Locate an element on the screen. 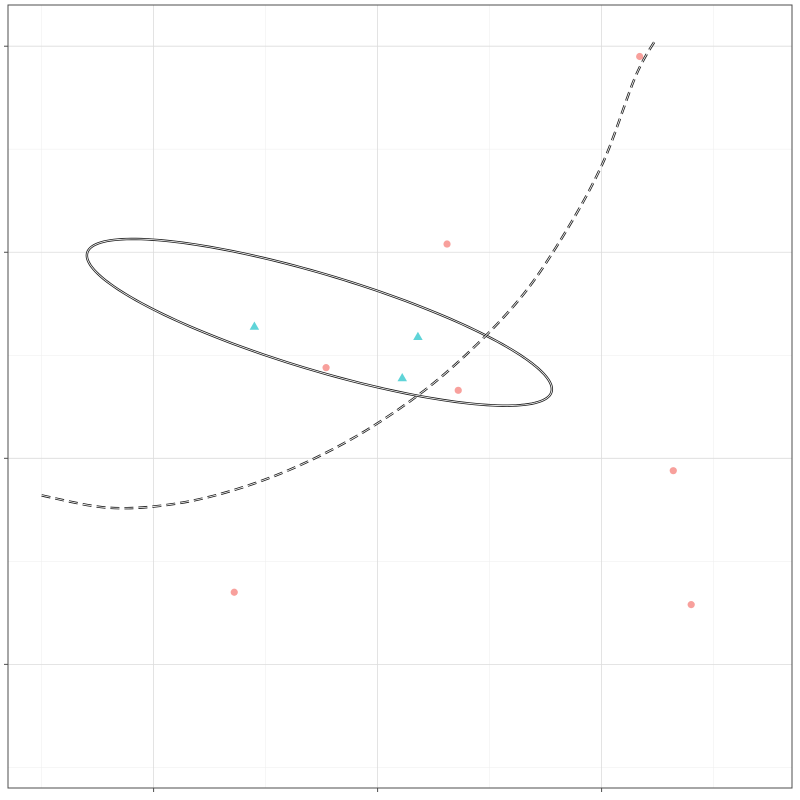 This screenshot has width=800, height=800. ellipse-outline is located at coordinates (319, 322).